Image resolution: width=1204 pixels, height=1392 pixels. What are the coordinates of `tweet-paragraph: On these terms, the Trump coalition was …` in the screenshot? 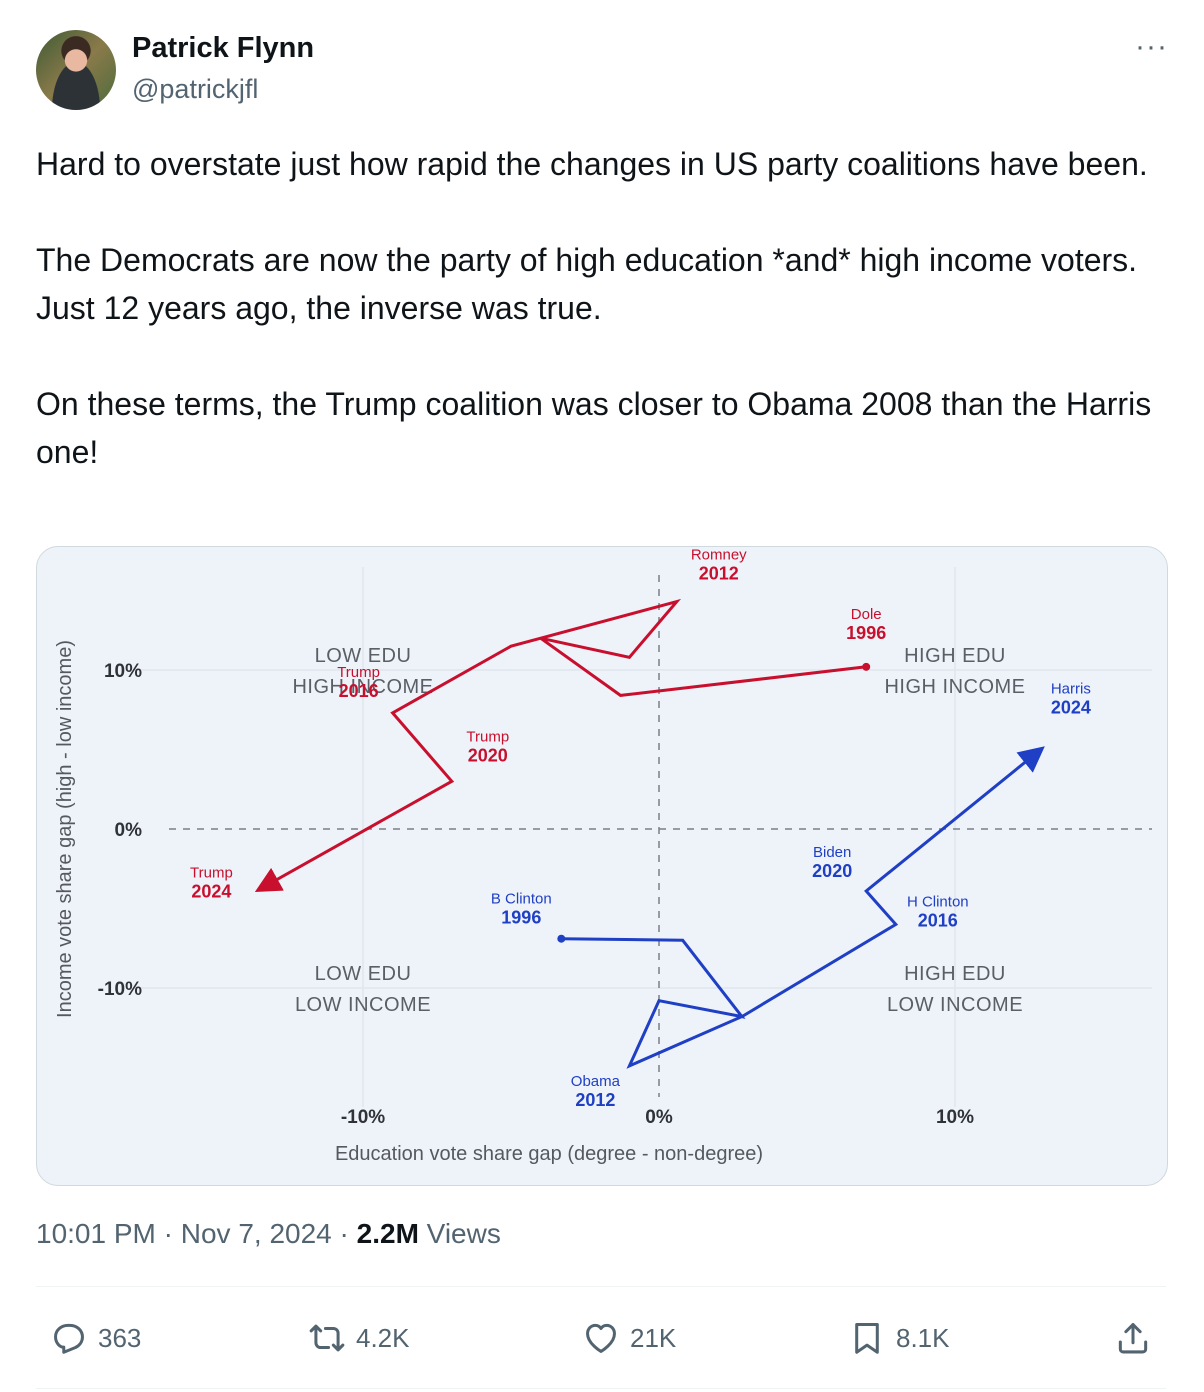 It's located at (594, 428).